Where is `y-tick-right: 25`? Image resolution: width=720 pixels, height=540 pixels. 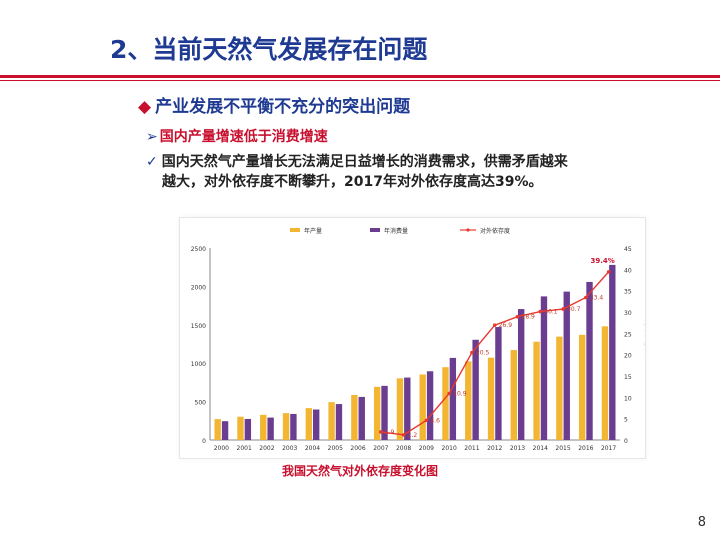 y-tick-right: 25 is located at coordinates (628, 334).